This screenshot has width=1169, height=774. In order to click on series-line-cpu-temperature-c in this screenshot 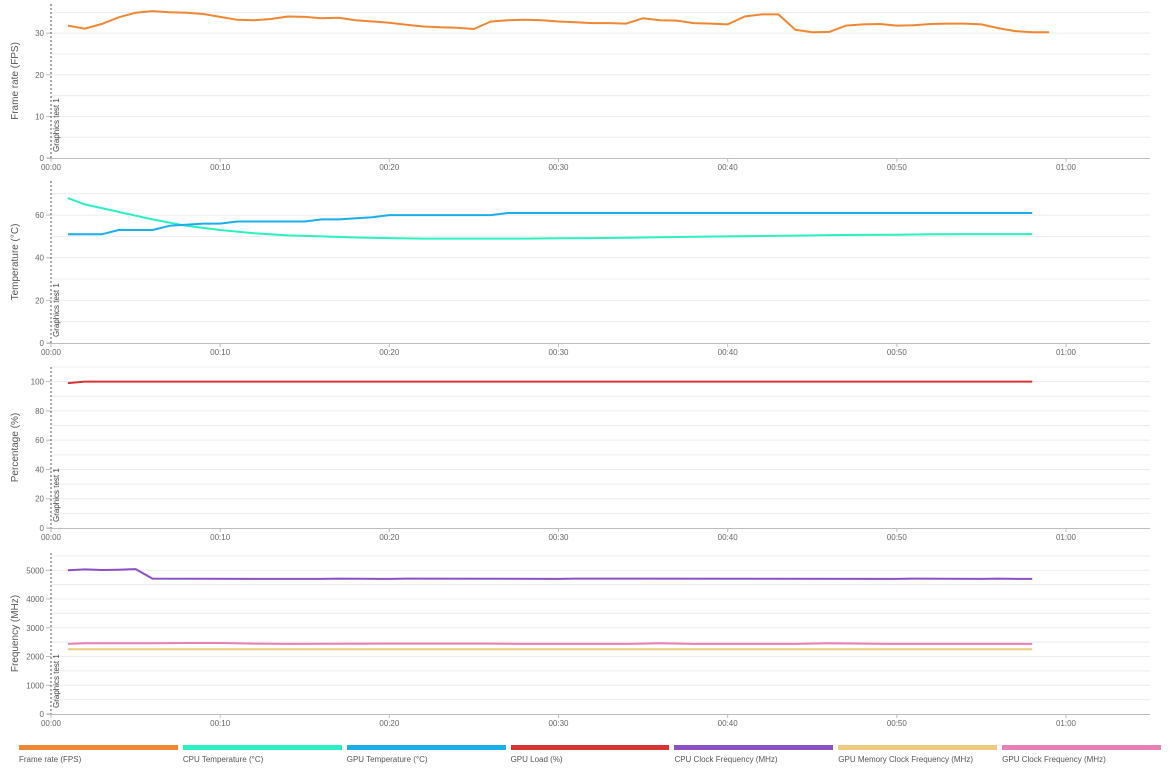, I will do `click(550, 218)`.